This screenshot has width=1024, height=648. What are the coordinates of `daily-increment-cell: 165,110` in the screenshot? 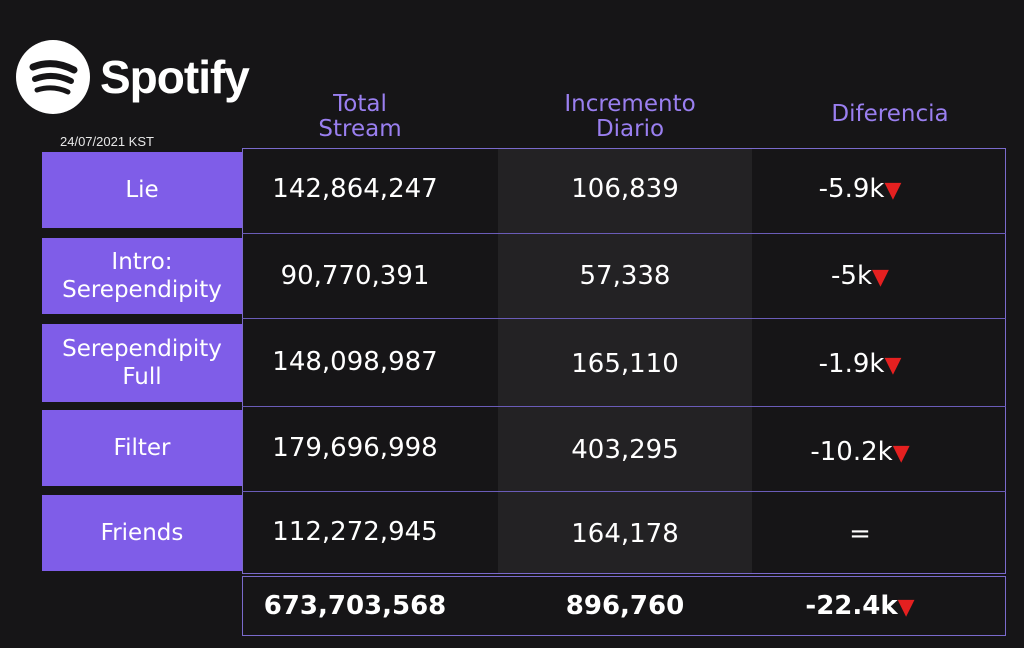 It's located at (625, 364).